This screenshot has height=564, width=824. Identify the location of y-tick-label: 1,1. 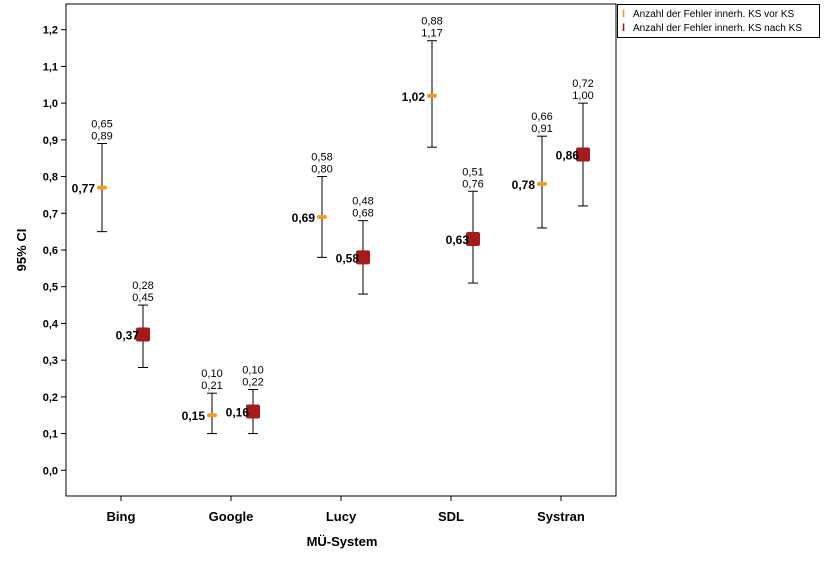
(50, 67).